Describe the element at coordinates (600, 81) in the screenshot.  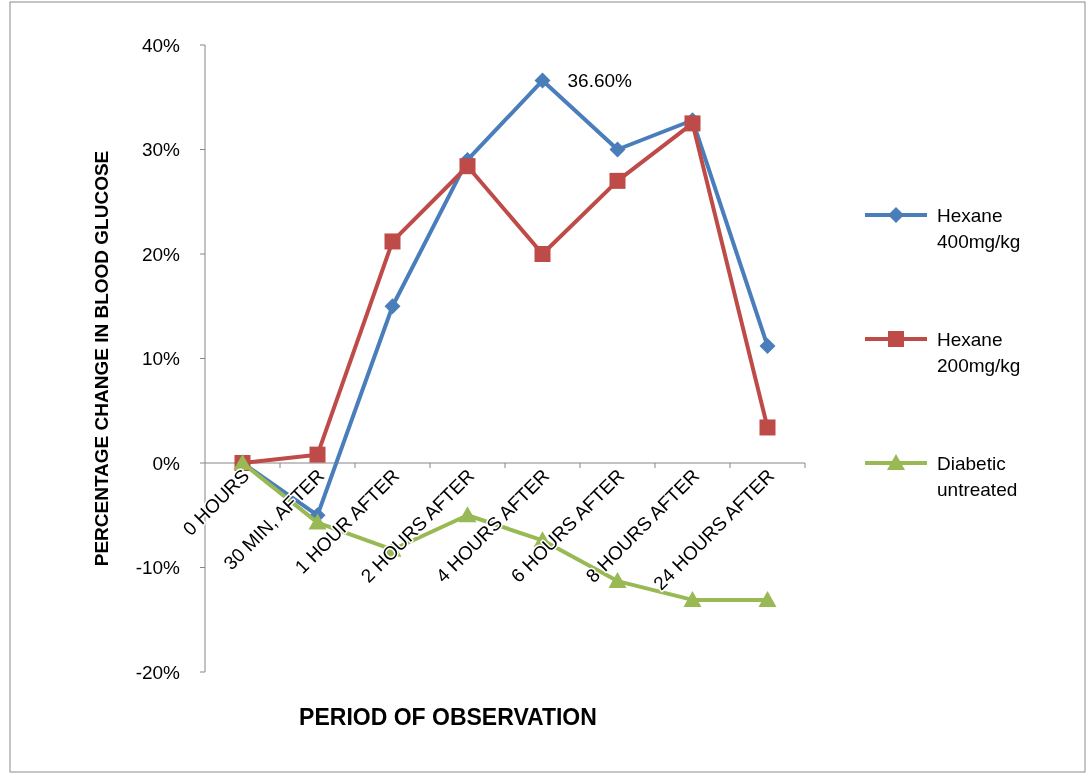
I see `annotation: 36.60%` at that location.